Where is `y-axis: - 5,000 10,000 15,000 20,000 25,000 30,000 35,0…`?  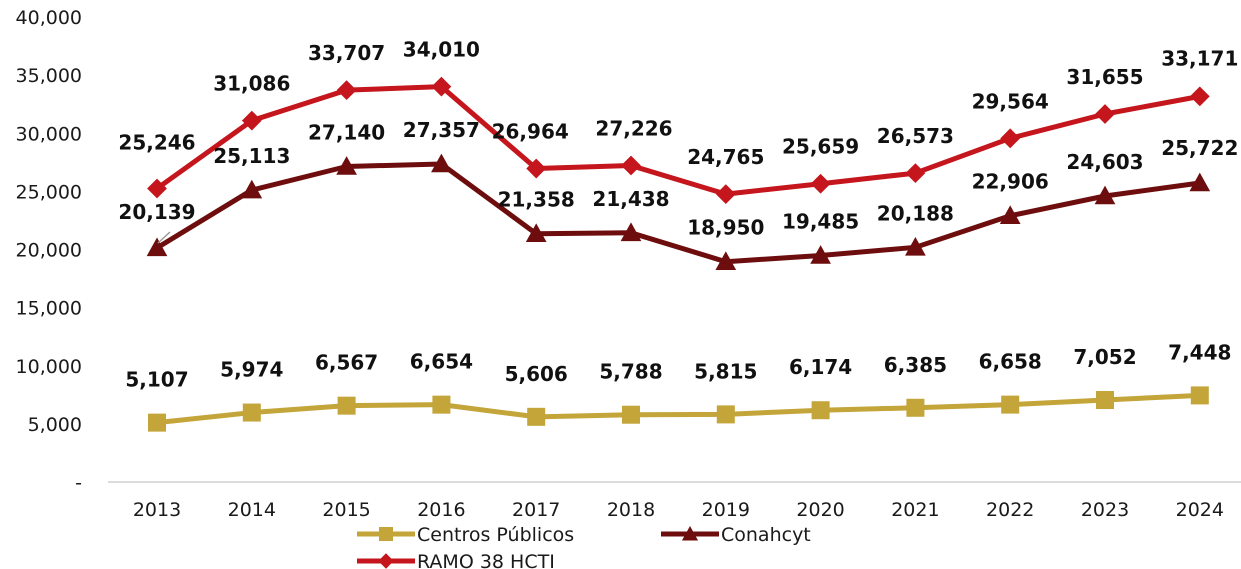 y-axis: - 5,000 10,000 15,000 20,000 25,000 30,000 35,0… is located at coordinates (49, 250).